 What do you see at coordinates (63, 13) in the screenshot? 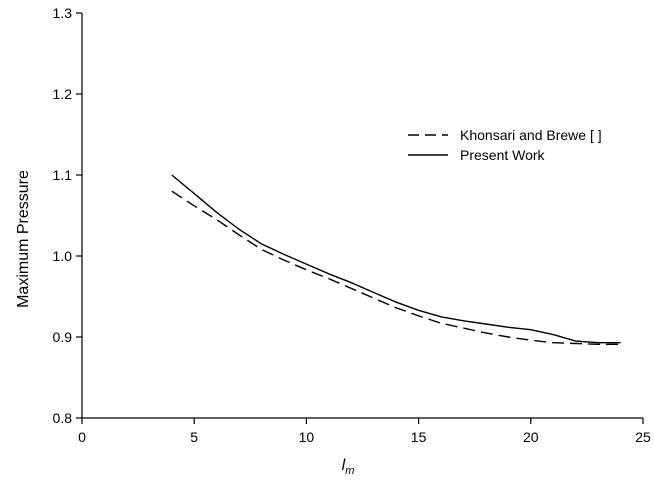
I see `y-tick-label: 1.3` at bounding box center [63, 13].